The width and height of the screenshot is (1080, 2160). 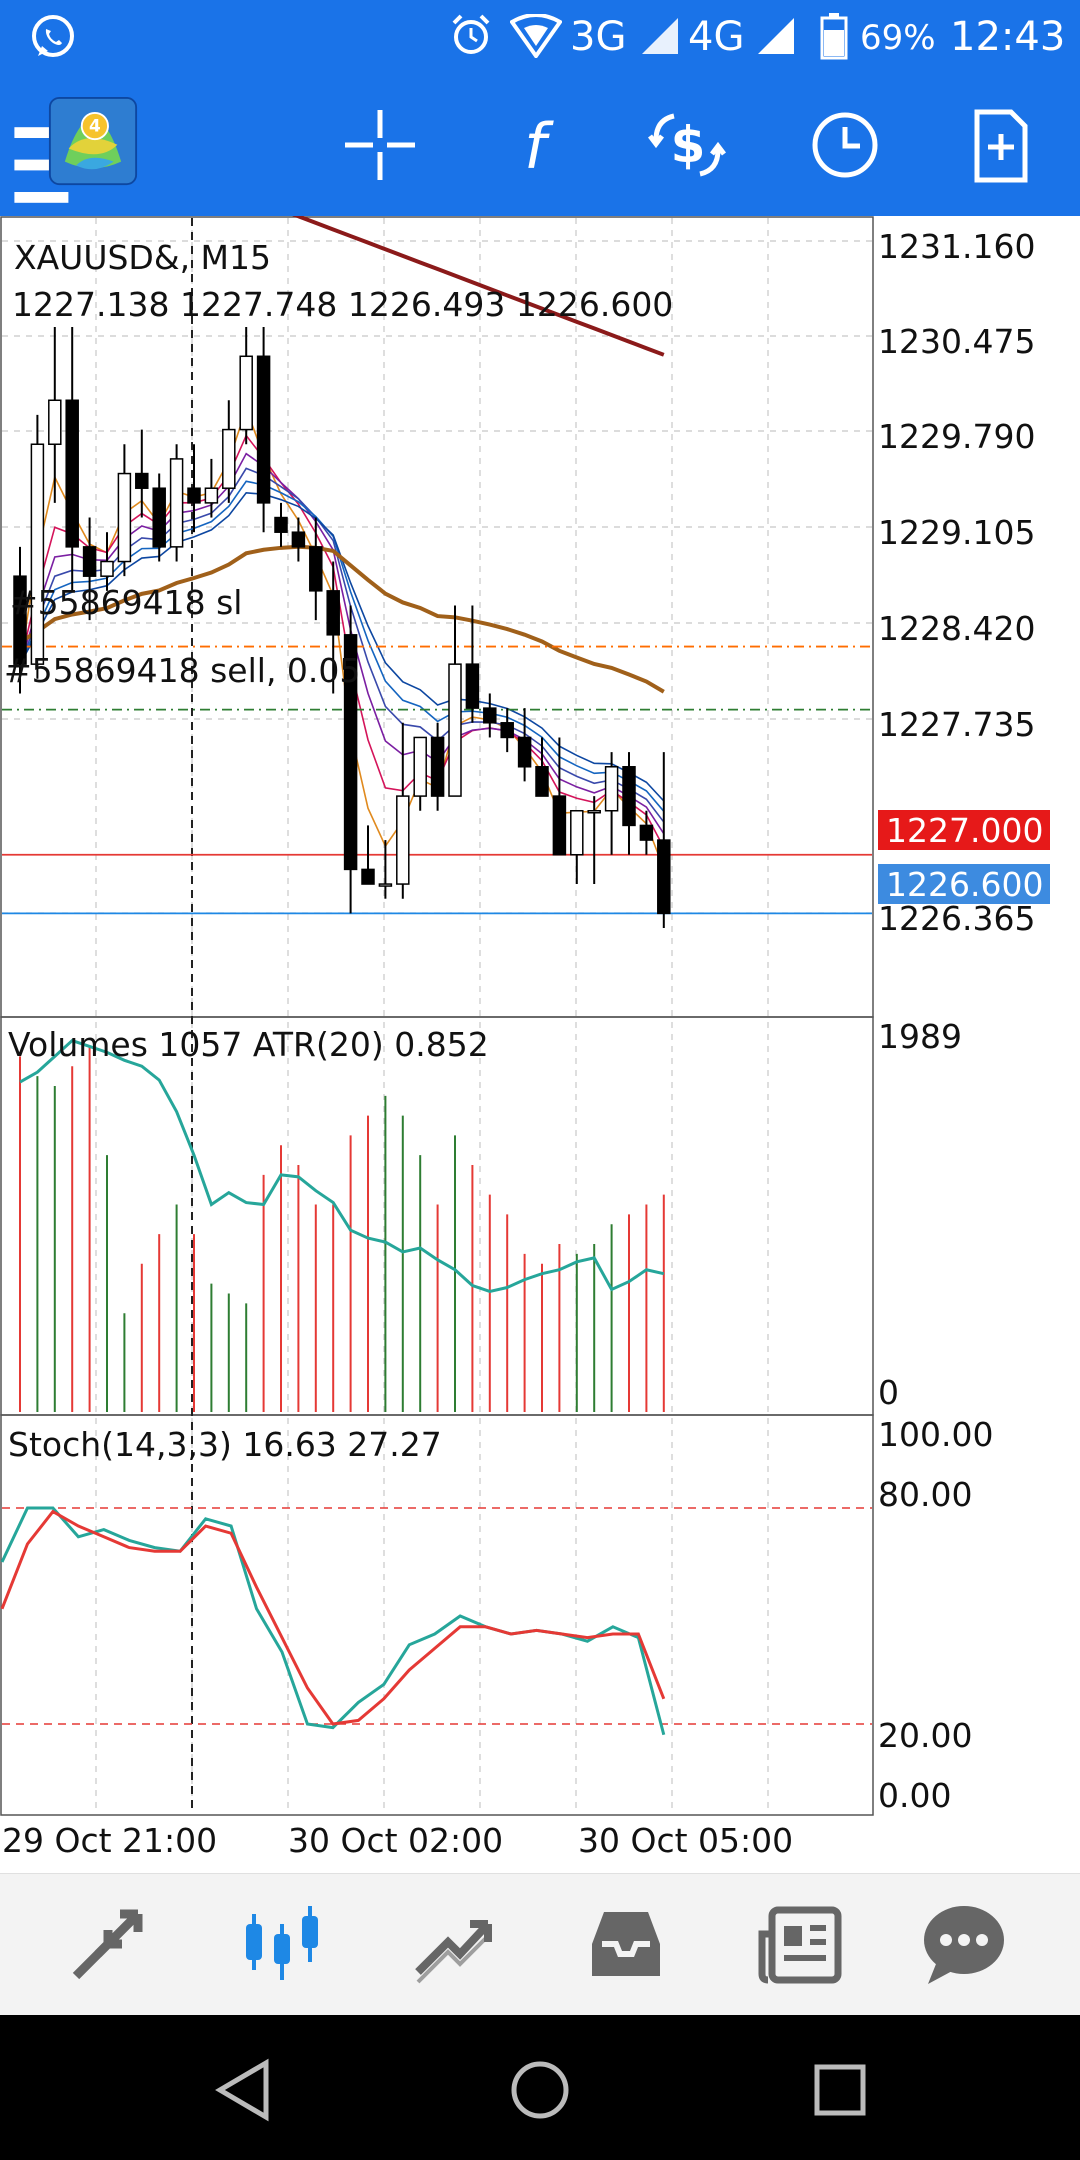 I want to click on price-tick: 1231.160, so click(x=956, y=246).